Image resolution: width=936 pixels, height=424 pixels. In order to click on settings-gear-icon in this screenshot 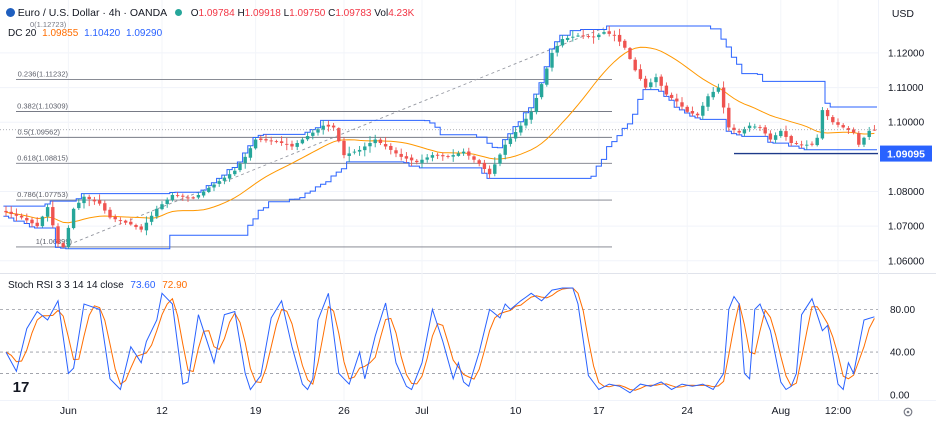, I will do `click(908, 412)`.